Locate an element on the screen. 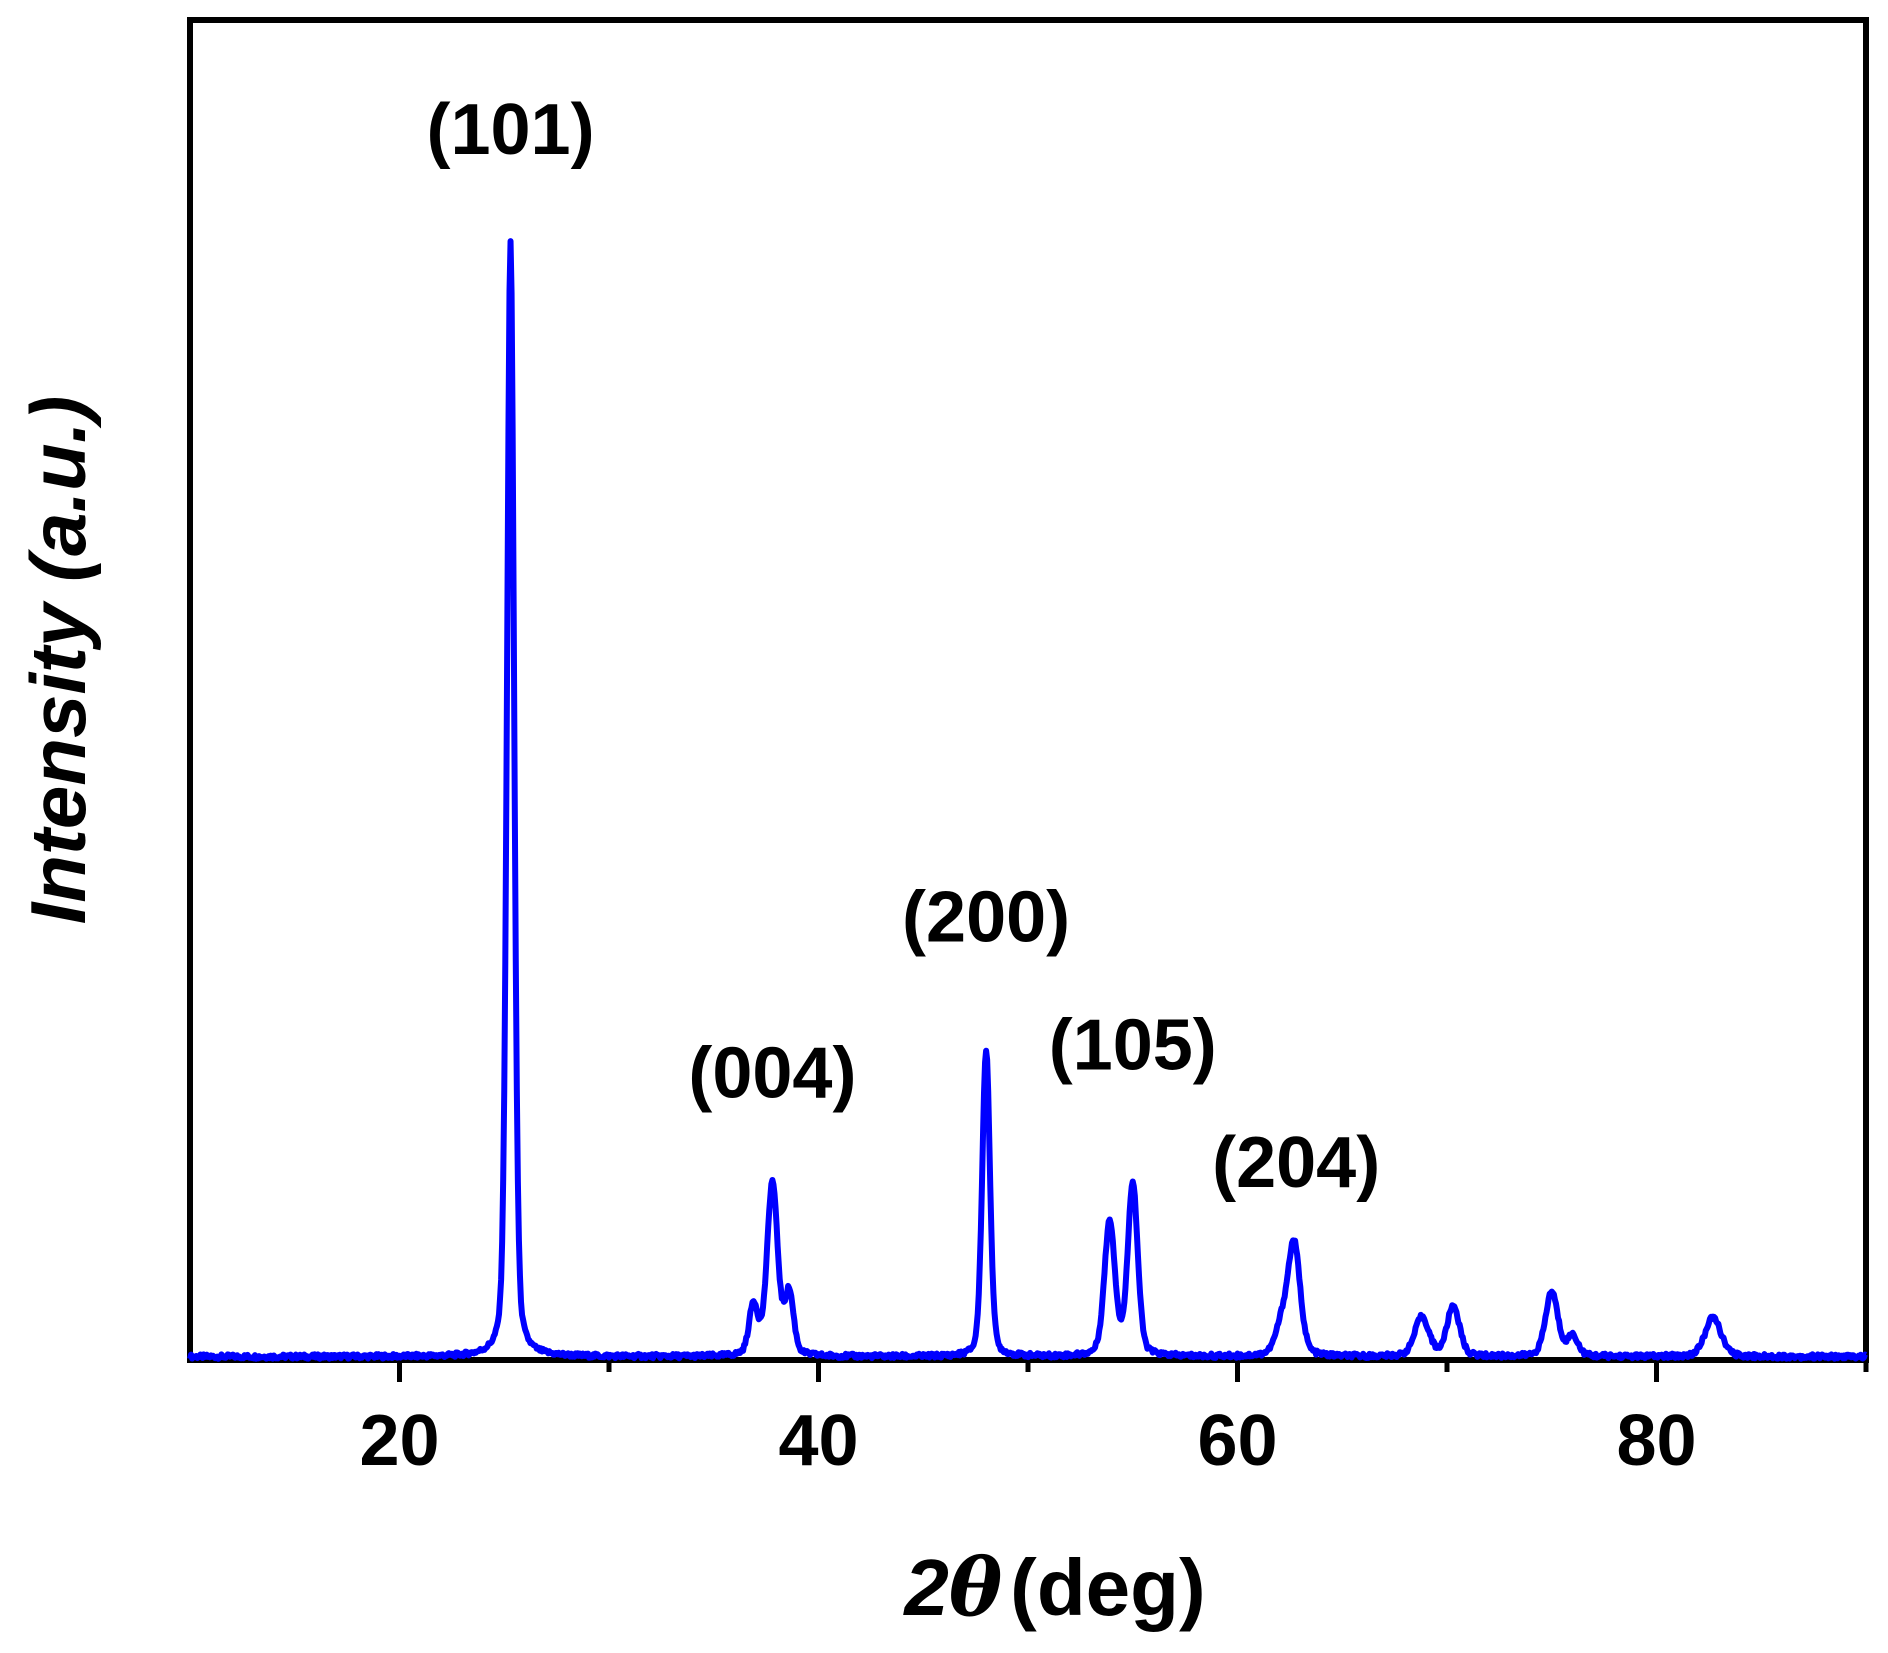  peak-label: (004) is located at coordinates (772, 1074).